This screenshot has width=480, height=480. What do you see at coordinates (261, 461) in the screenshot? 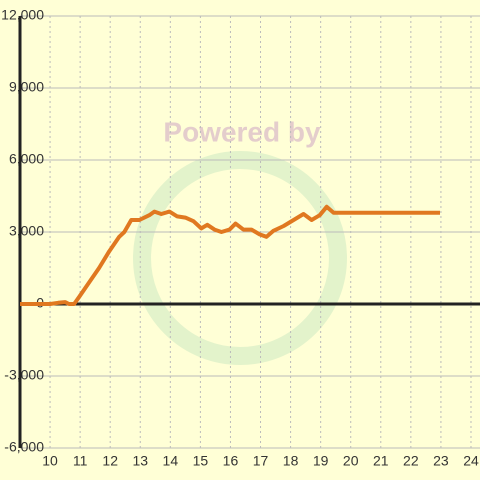
I see `x-tick-label: 17` at bounding box center [261, 461].